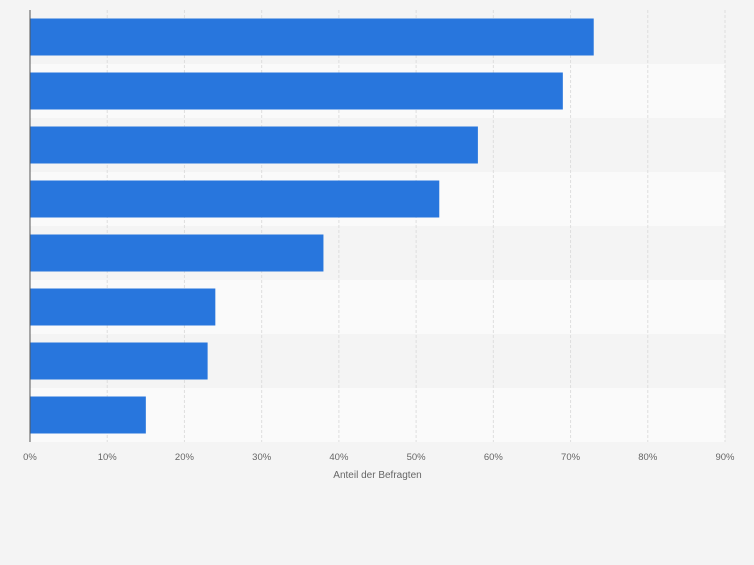 The width and height of the screenshot is (754, 565). Describe the element at coordinates (377, 475) in the screenshot. I see `x-axis-label: Anteil der Befragten` at that location.